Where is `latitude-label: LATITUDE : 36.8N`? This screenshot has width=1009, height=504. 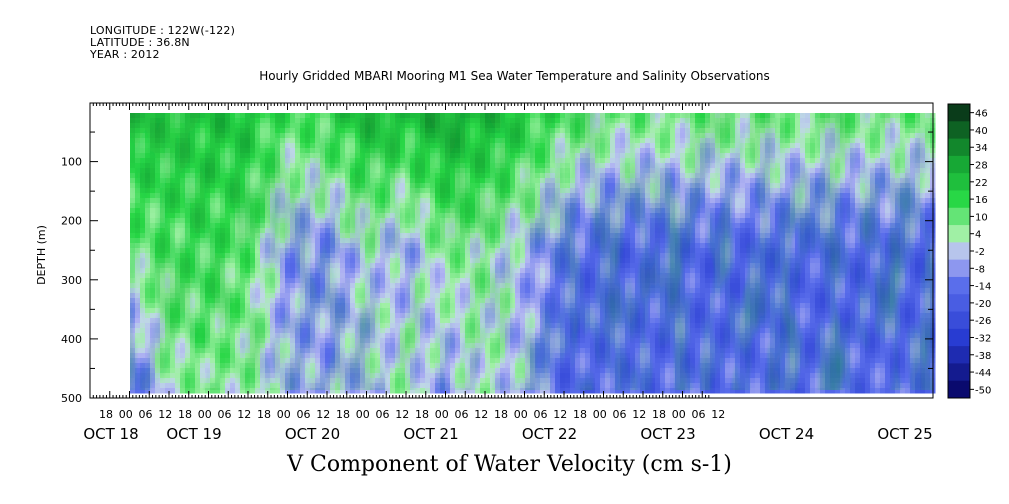
latitude-label: LATITUDE : 36.8N is located at coordinates (140, 42).